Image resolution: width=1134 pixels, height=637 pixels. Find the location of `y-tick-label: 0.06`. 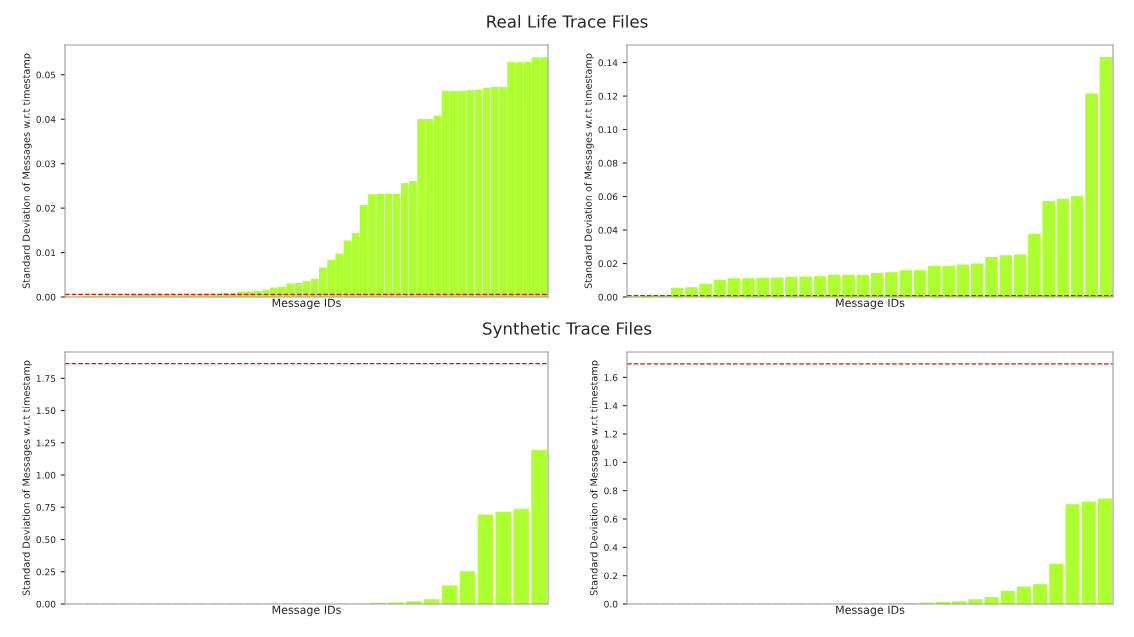

y-tick-label: 0.06 is located at coordinates (608, 197).